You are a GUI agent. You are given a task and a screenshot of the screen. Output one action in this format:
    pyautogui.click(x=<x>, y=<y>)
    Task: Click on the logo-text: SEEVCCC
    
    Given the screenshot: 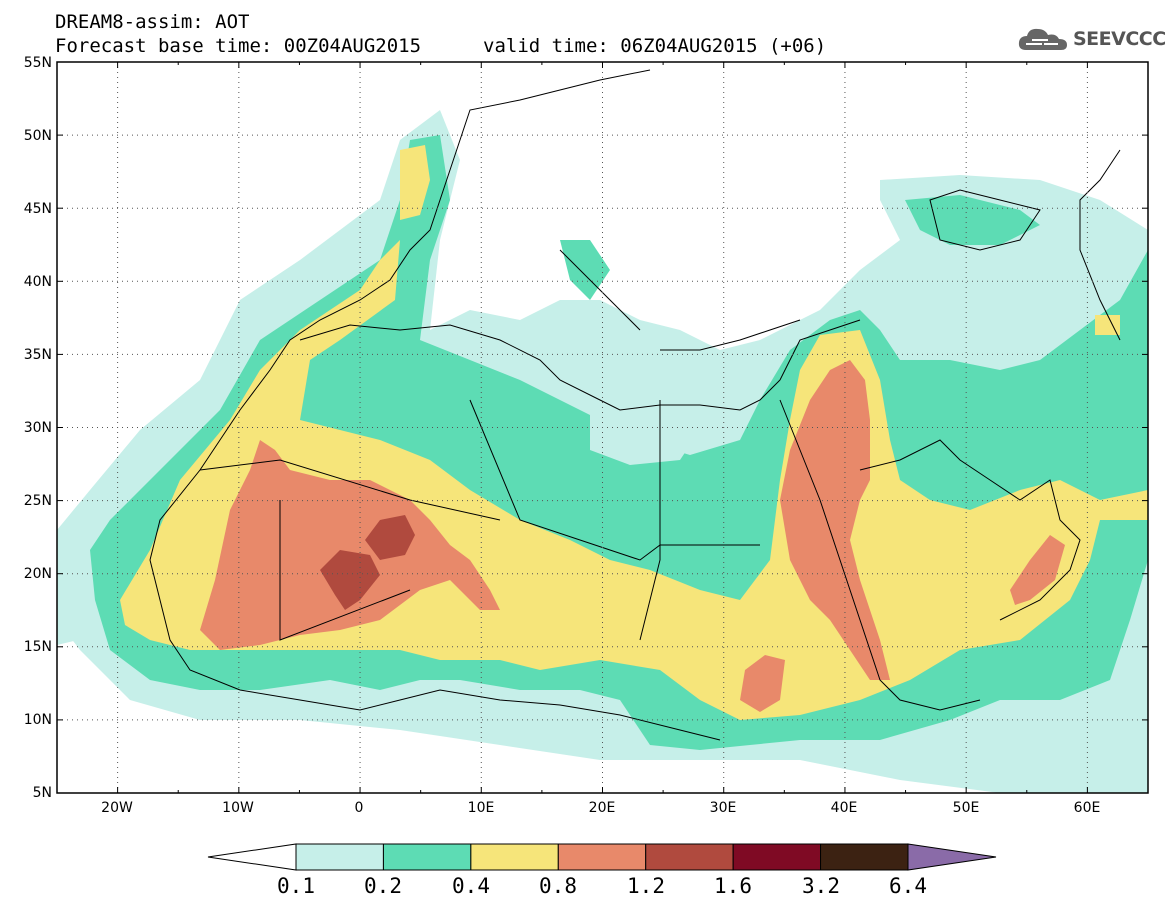 What is the action you would take?
    pyautogui.click(x=1119, y=39)
    